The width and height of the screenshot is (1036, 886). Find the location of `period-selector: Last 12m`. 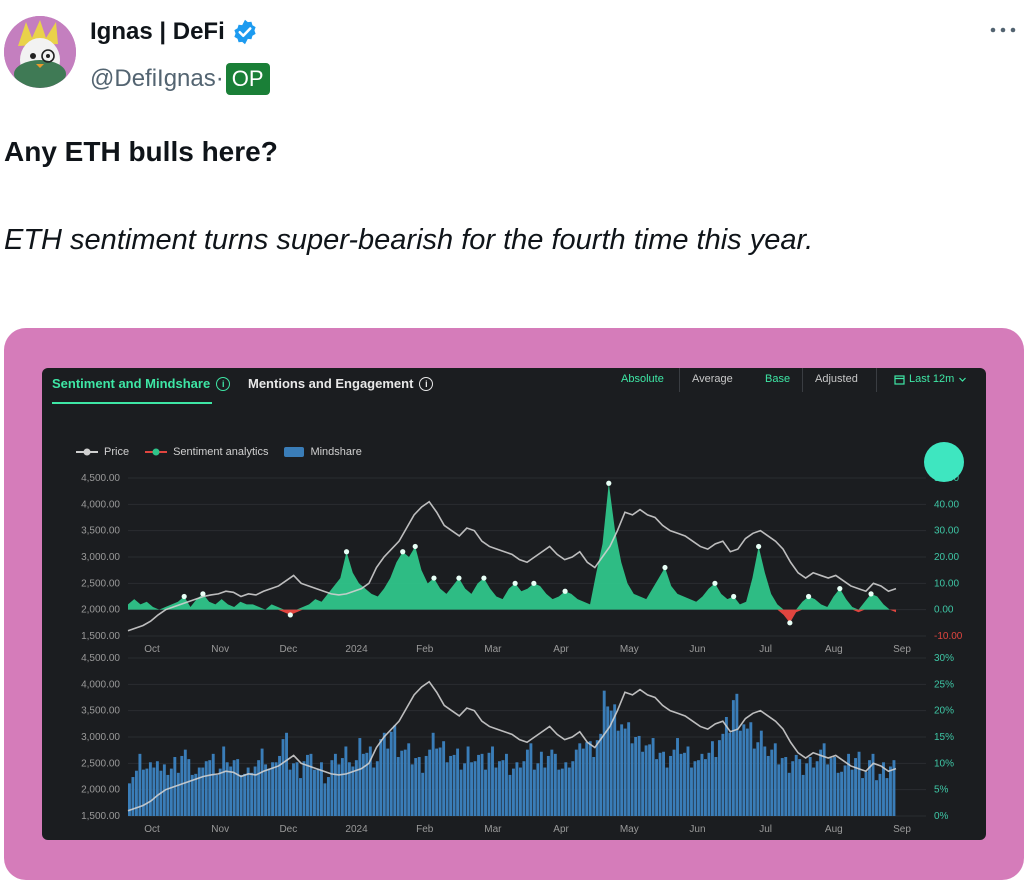

period-selector: Last 12m is located at coordinates (930, 379).